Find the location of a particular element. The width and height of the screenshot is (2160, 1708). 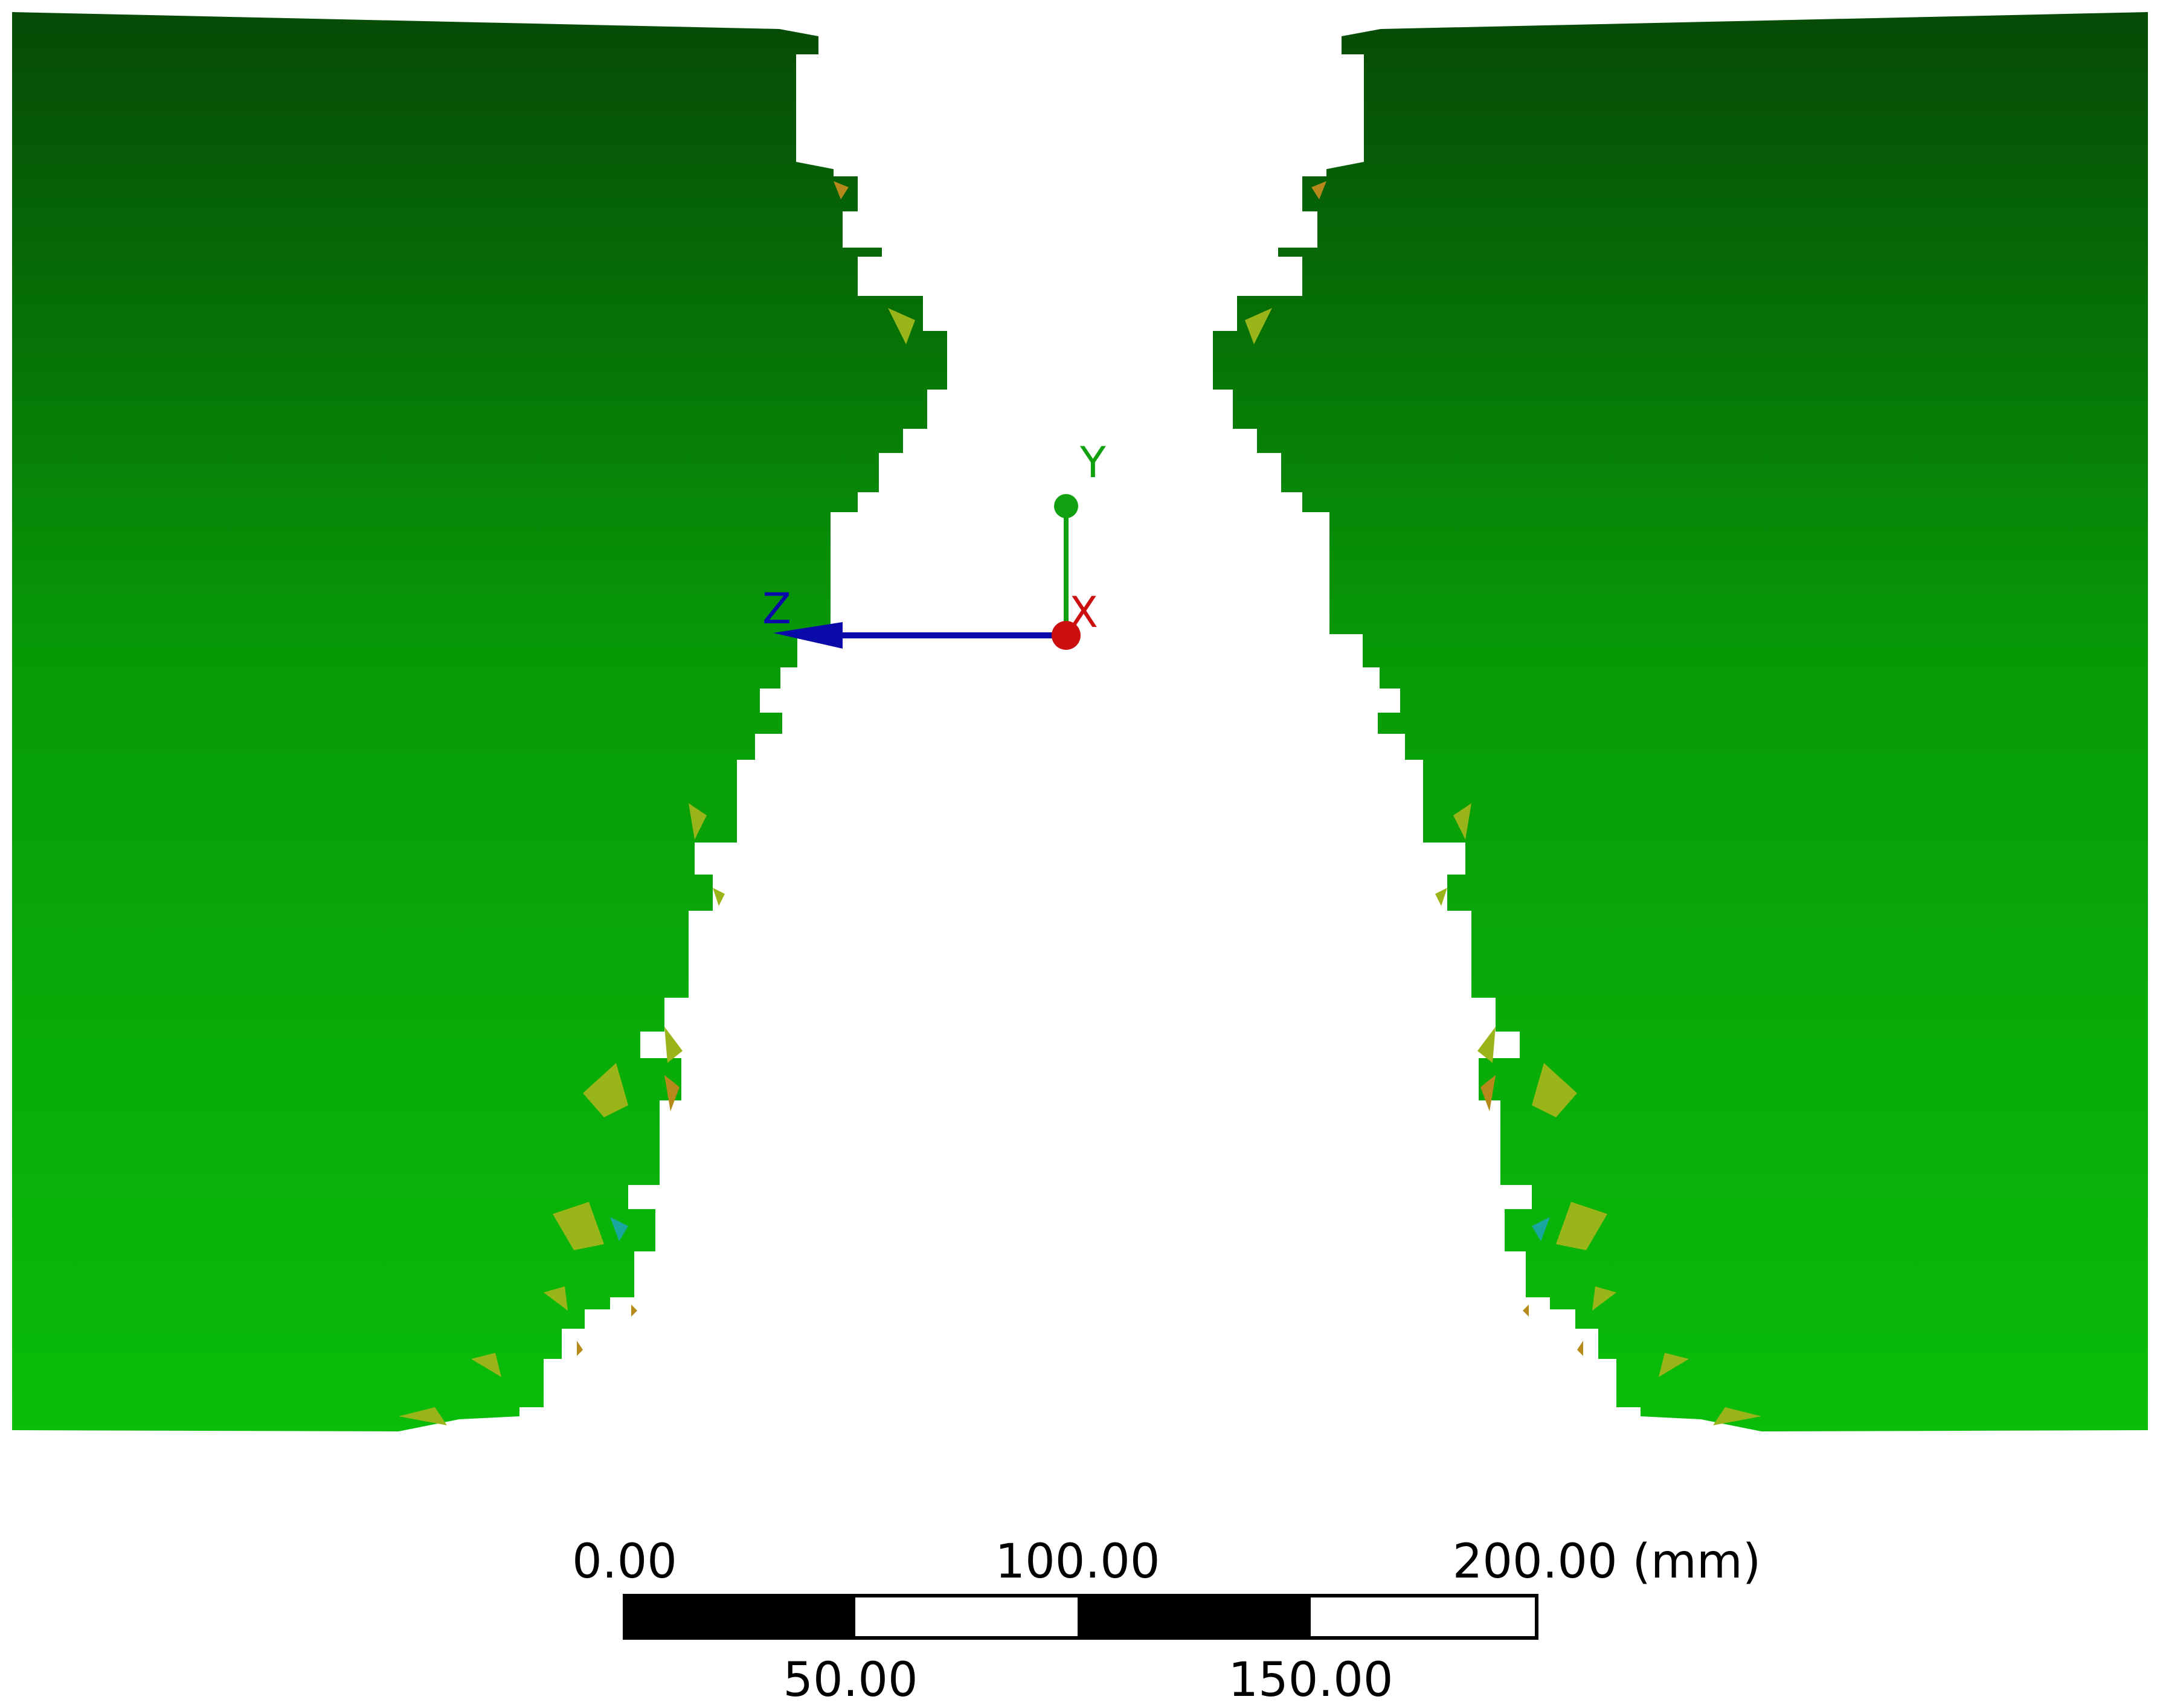

scale-bar-outline is located at coordinates (1080, 1617).